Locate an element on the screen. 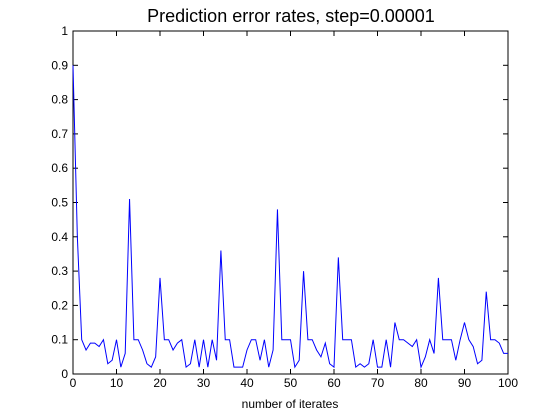  y-tick-label: 0.2 is located at coordinates (59, 305).